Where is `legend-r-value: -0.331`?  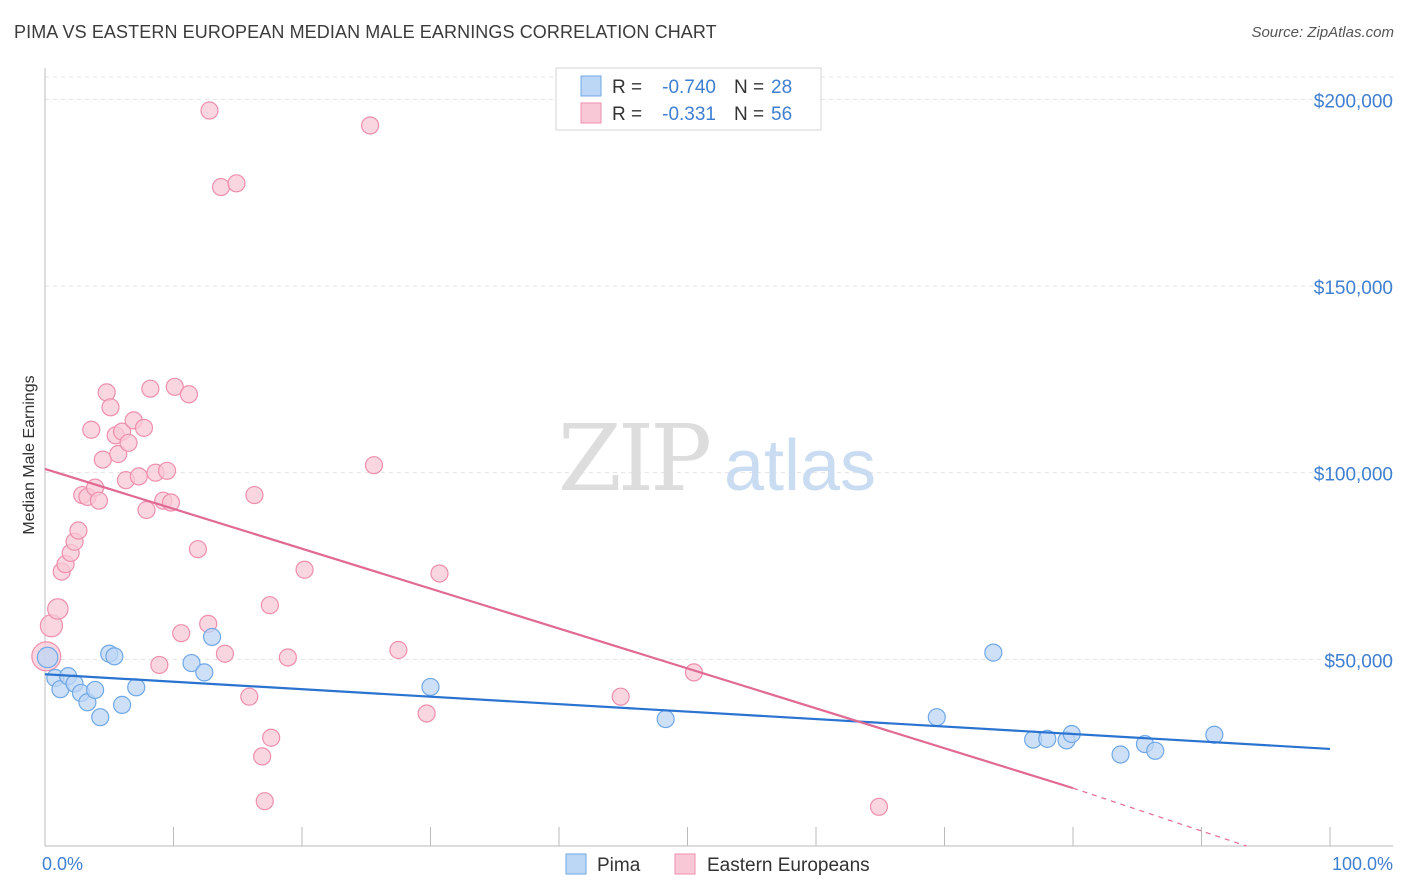
legend-r-value: -0.331 is located at coordinates (689, 114).